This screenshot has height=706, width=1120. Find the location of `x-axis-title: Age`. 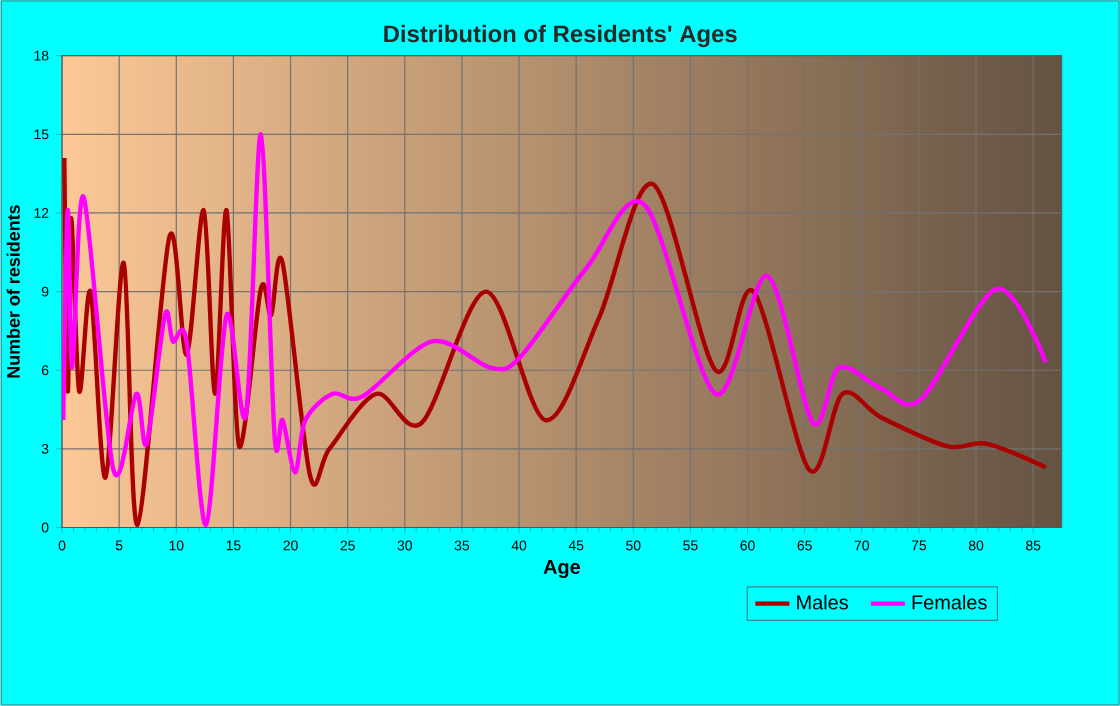

x-axis-title: Age is located at coordinates (562, 569).